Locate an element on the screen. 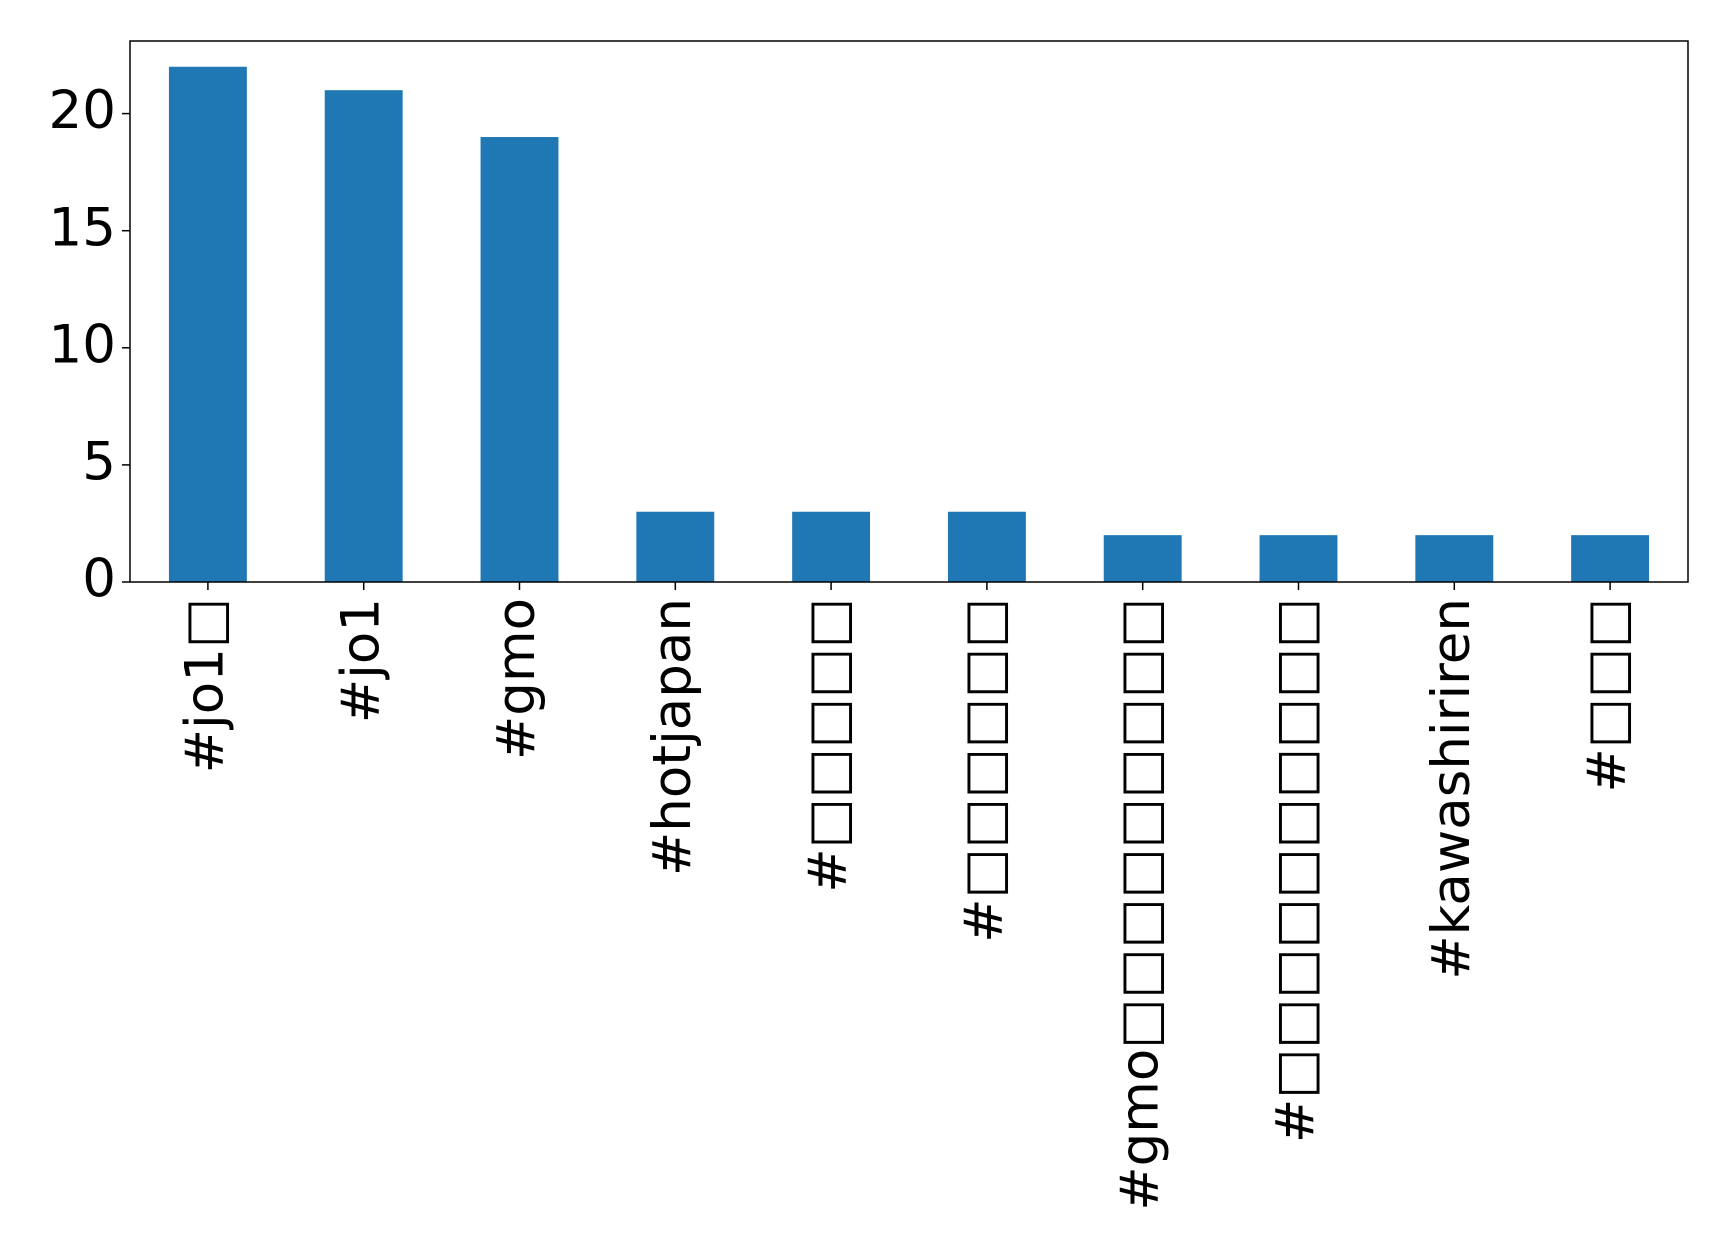 This screenshot has height=1236, width=1719. x-tick-label: #jo1 is located at coordinates (360, 660).